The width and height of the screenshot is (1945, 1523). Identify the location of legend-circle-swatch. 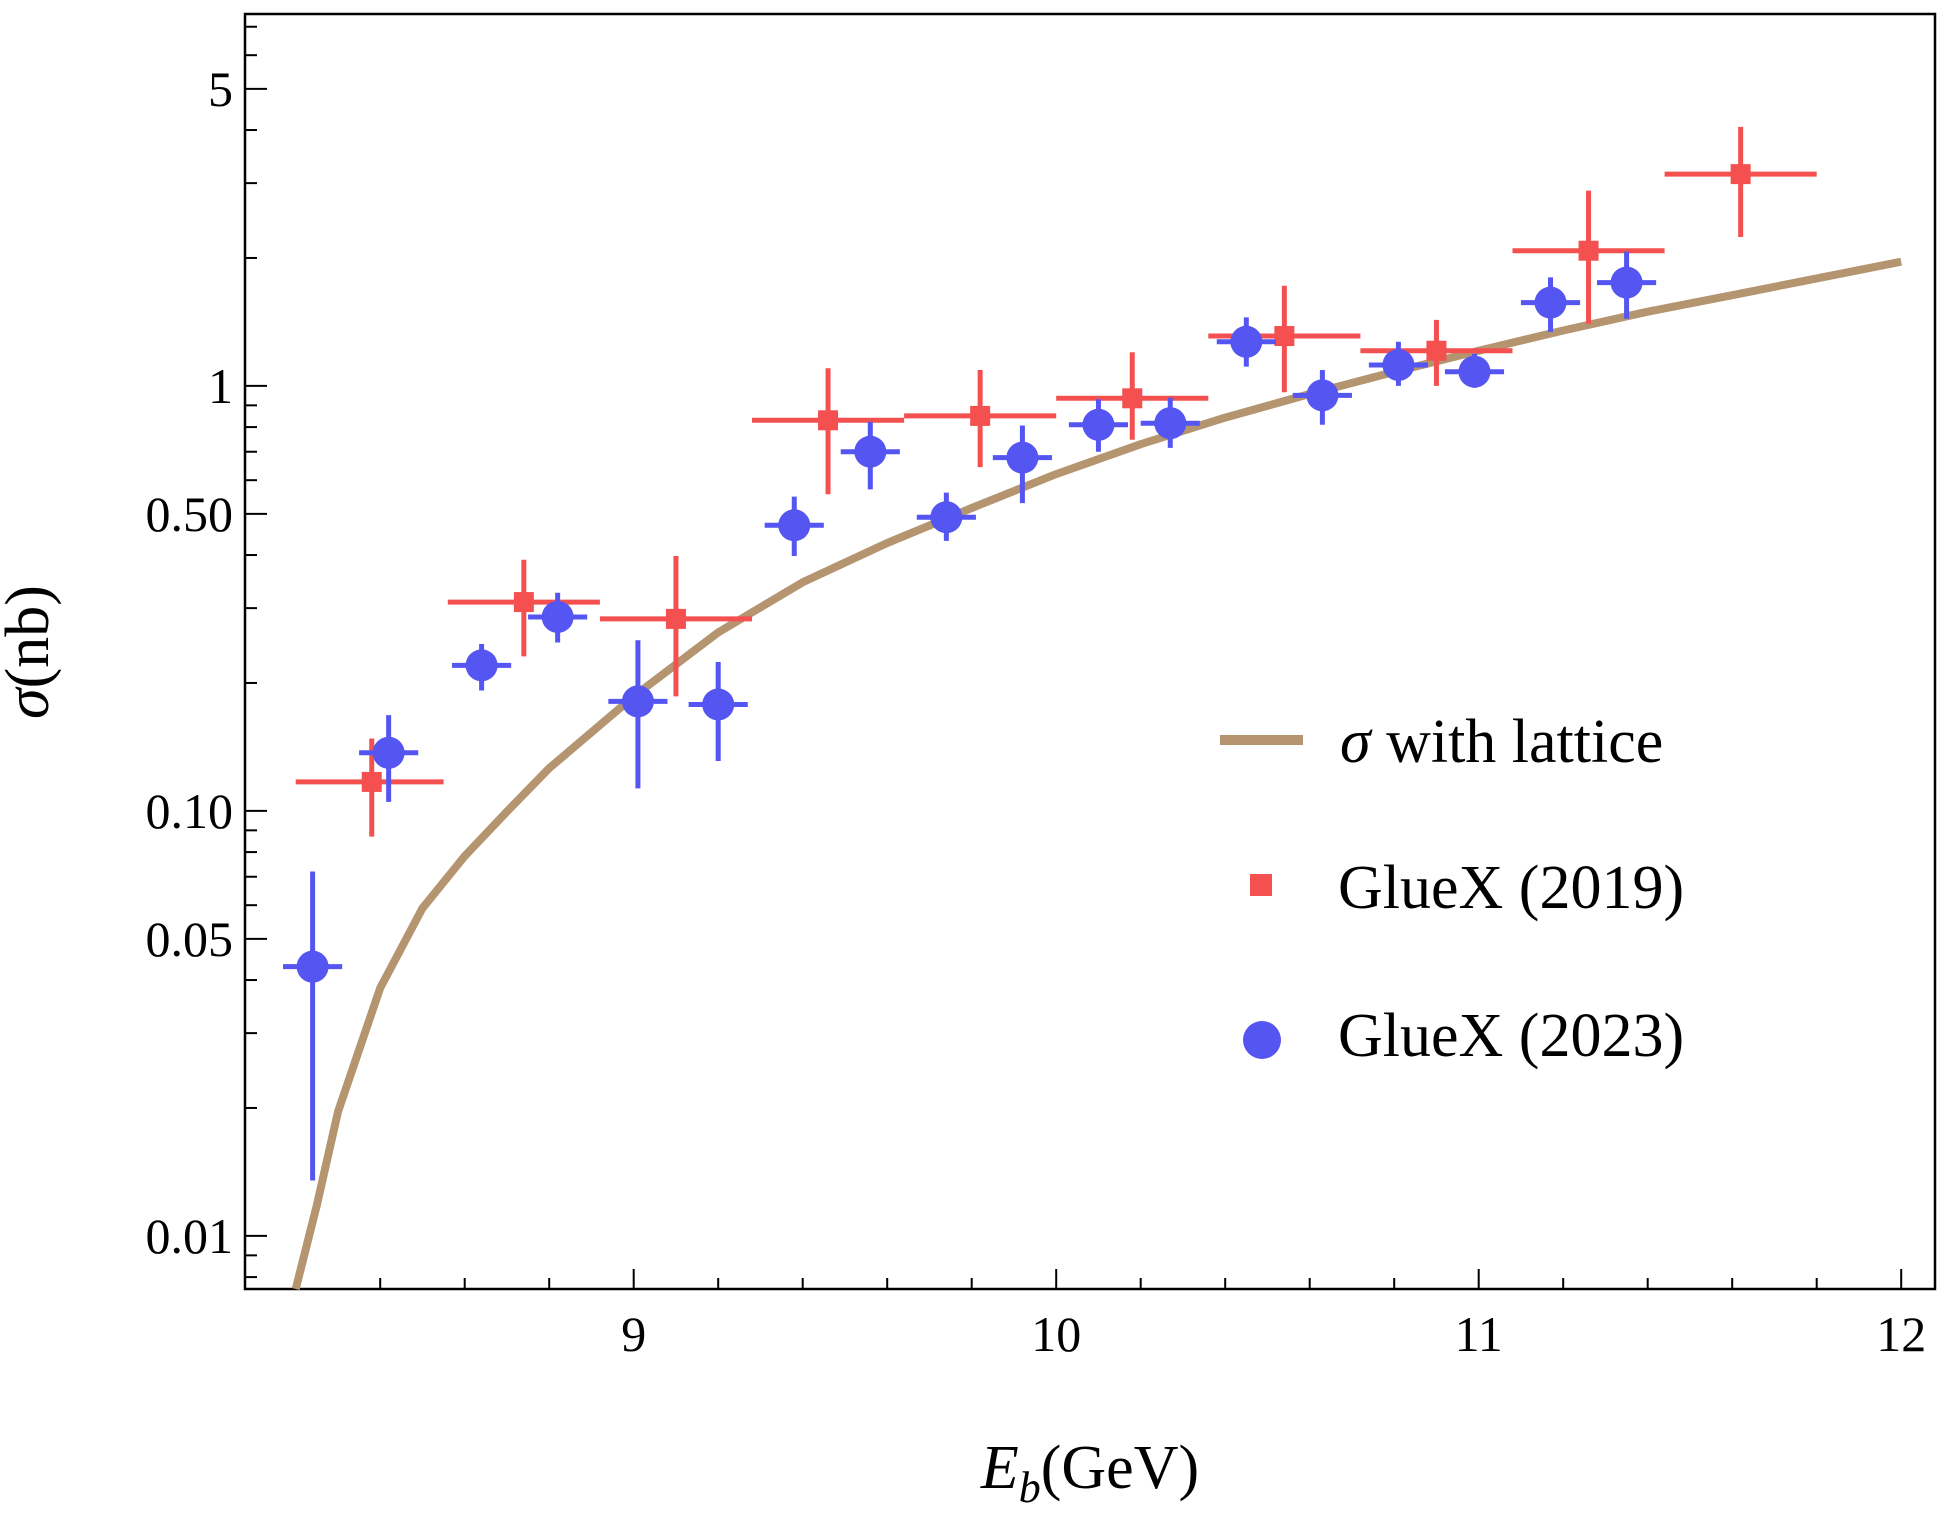
(1262, 1040).